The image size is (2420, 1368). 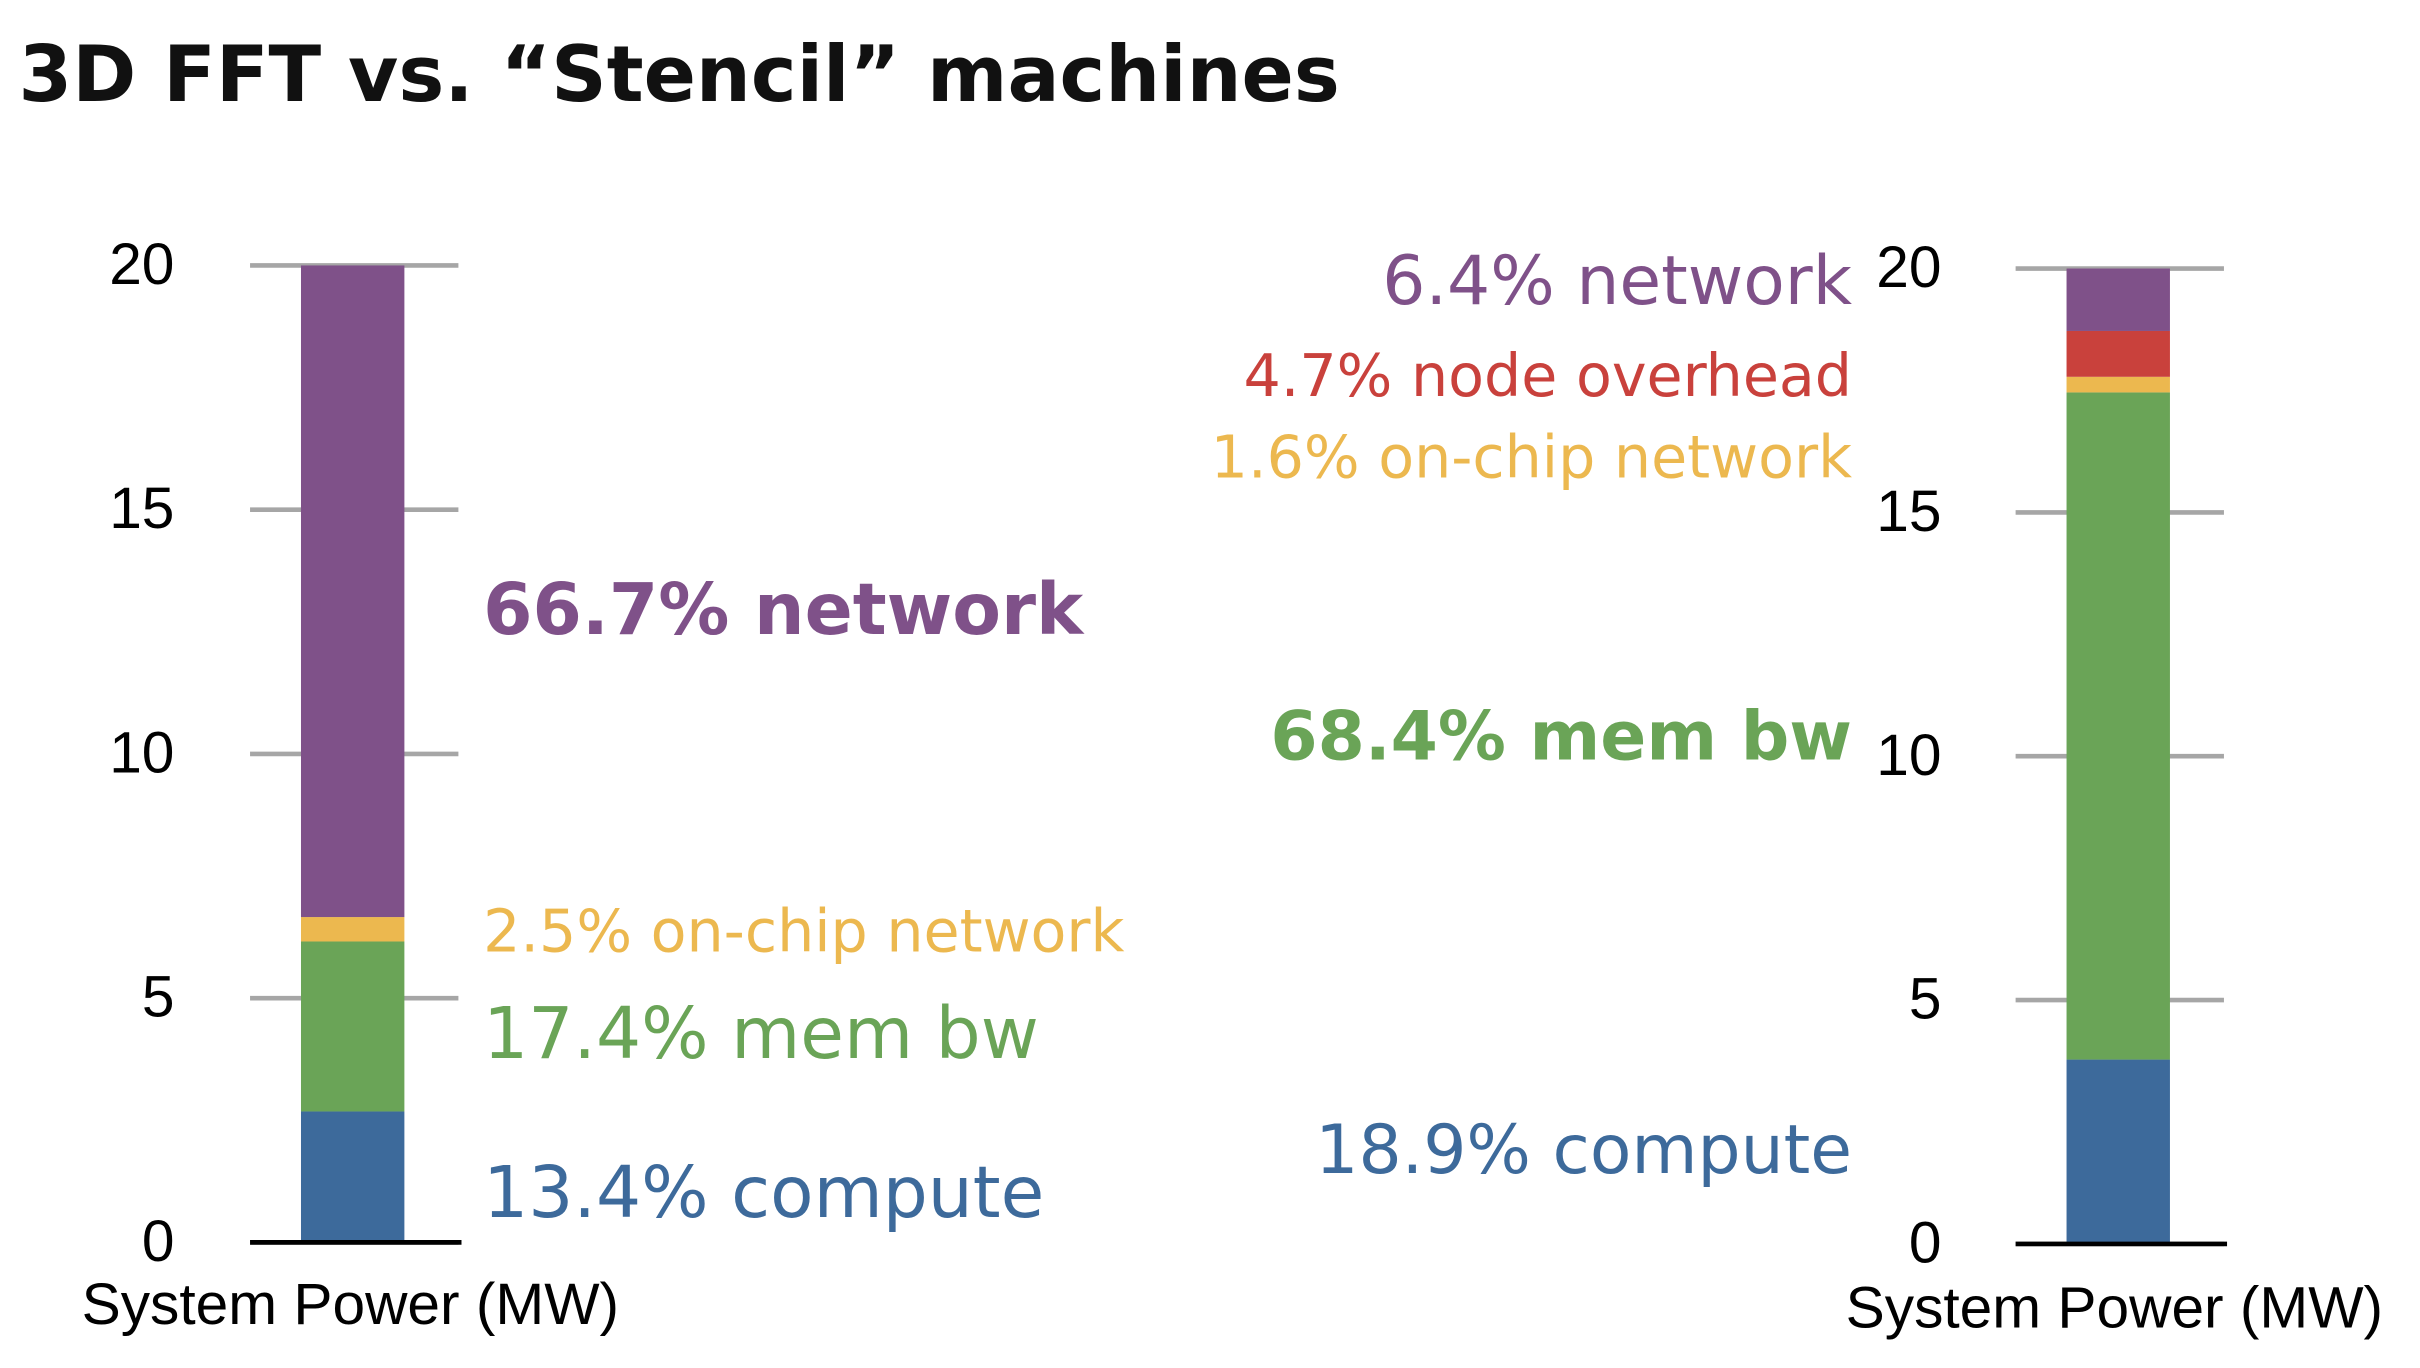 I want to click on segment-label: 66.7% network, so click(x=784, y=609).